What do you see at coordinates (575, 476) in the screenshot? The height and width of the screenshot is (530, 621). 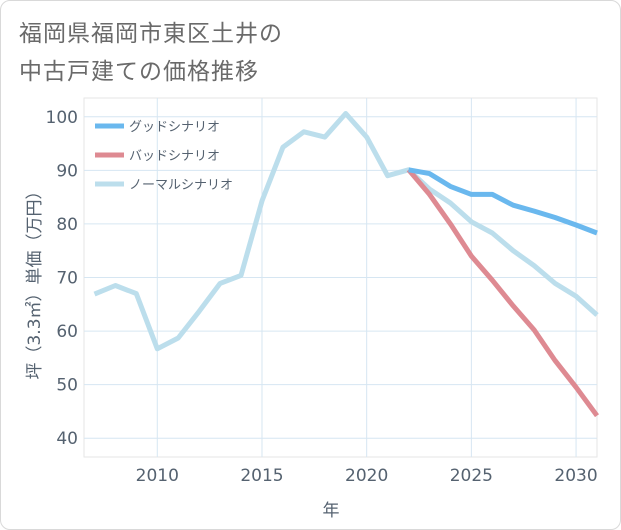 I see `x-tick-label: 2030` at bounding box center [575, 476].